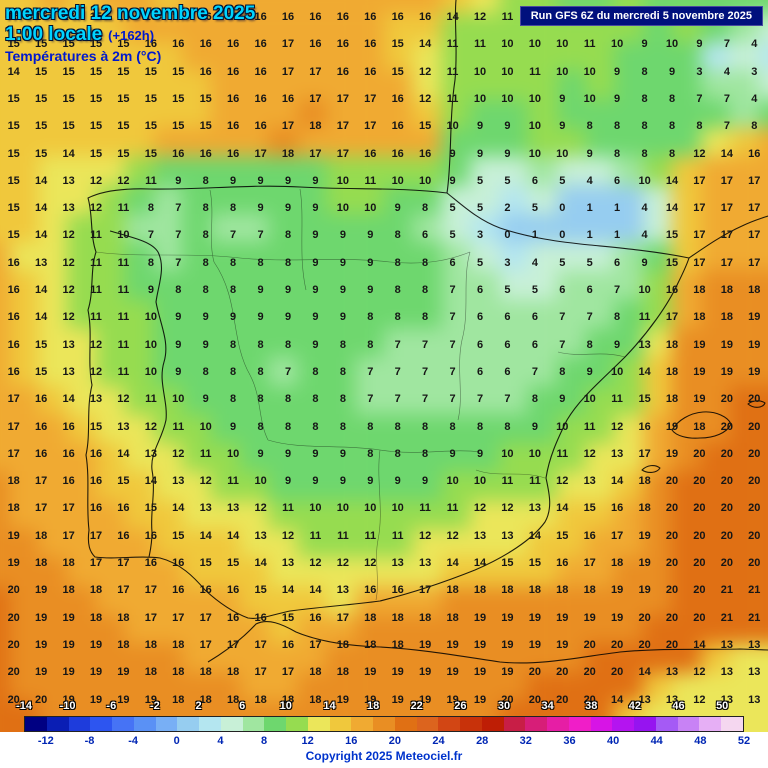  Describe the element at coordinates (591, 706) in the screenshot. I see `scale-label: 38` at that location.